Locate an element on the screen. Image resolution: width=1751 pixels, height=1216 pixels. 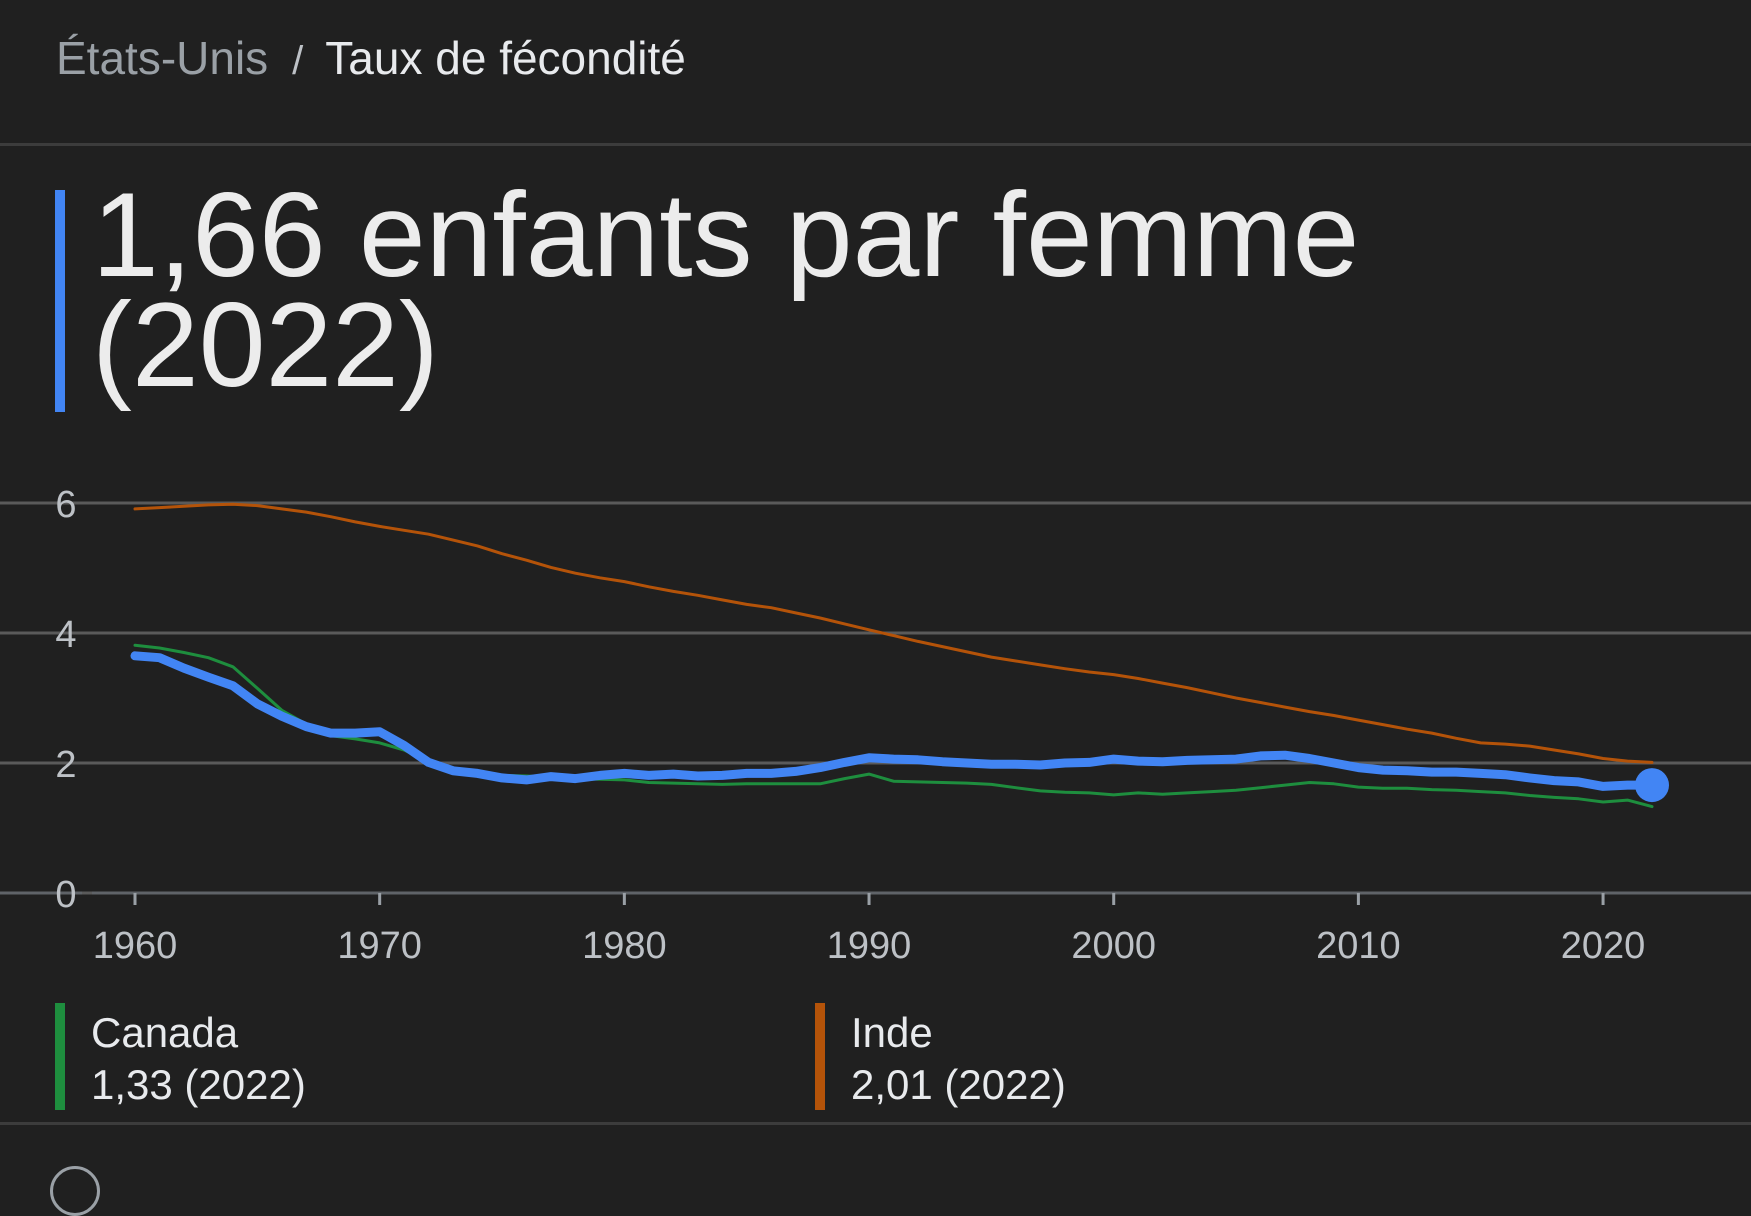
breadcrumb: États-Unis / Taux de fécondité is located at coordinates (371, 59).